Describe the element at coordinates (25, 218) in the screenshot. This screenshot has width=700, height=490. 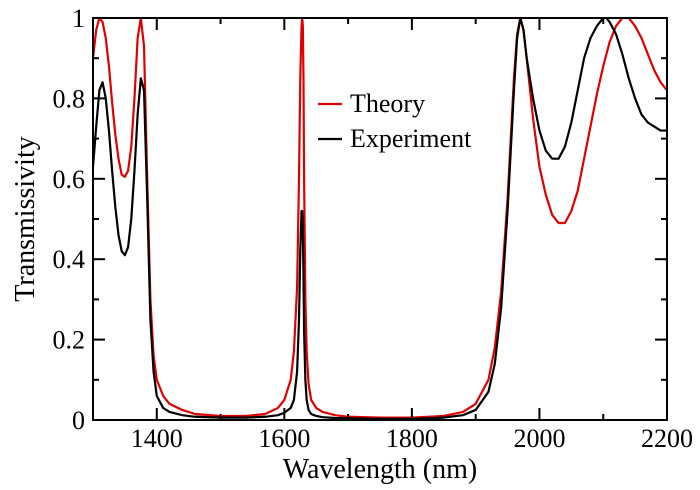
I see `y-axis-label: Transmissivity` at that location.